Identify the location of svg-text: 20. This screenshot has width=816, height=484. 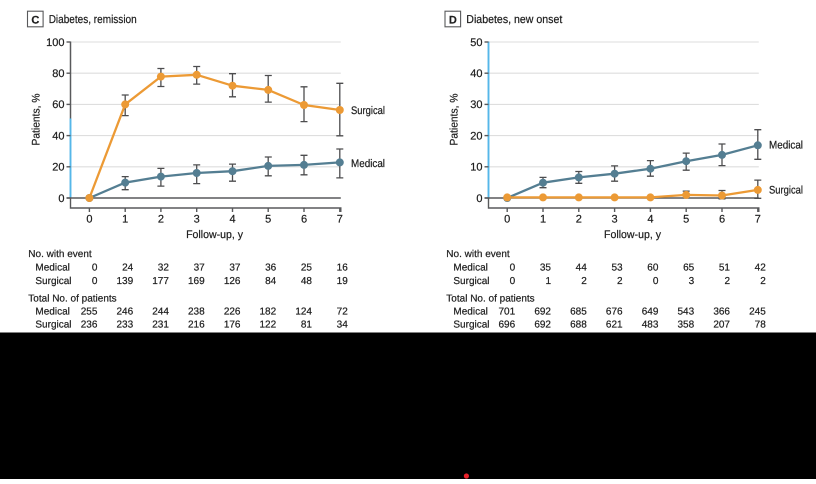
(58, 168).